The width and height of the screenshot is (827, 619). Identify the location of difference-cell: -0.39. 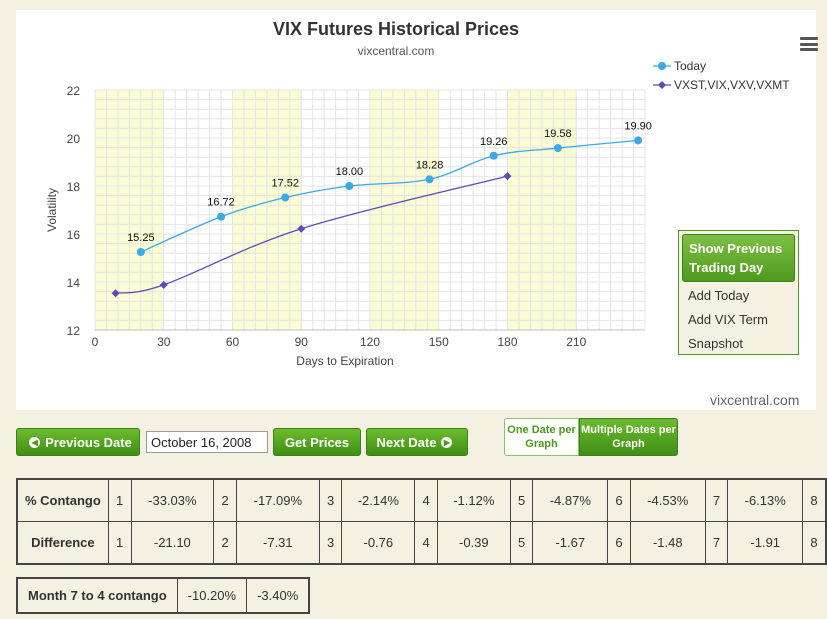
(473, 543).